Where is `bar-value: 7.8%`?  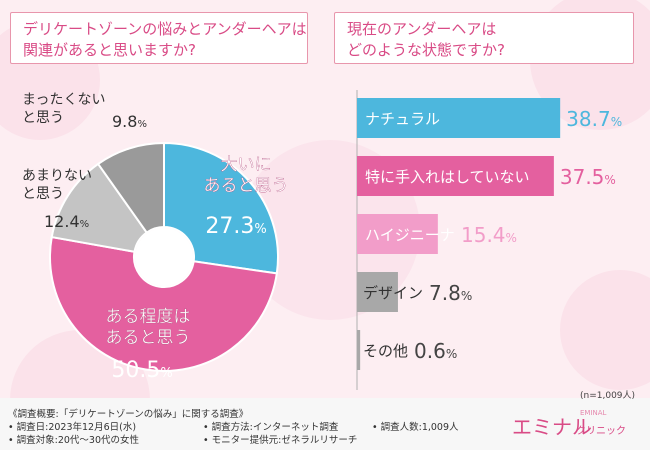 bar-value: 7.8% is located at coordinates (450, 293).